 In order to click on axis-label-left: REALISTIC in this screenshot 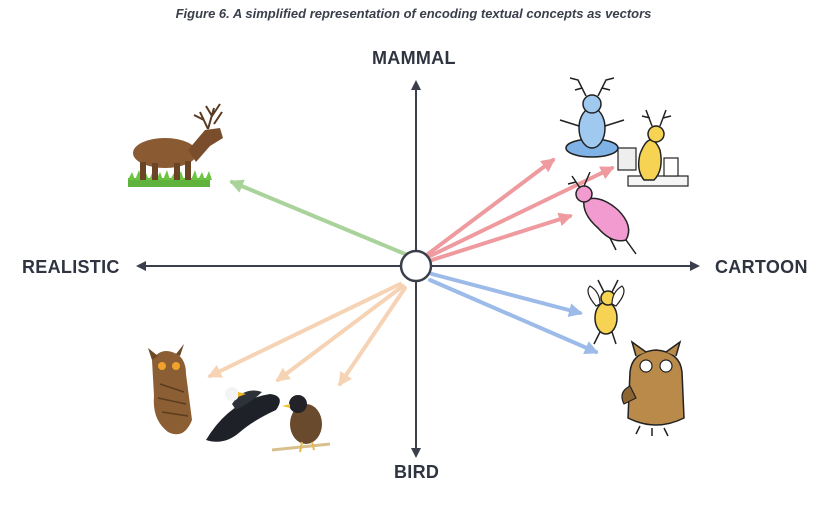, I will do `click(71, 267)`.